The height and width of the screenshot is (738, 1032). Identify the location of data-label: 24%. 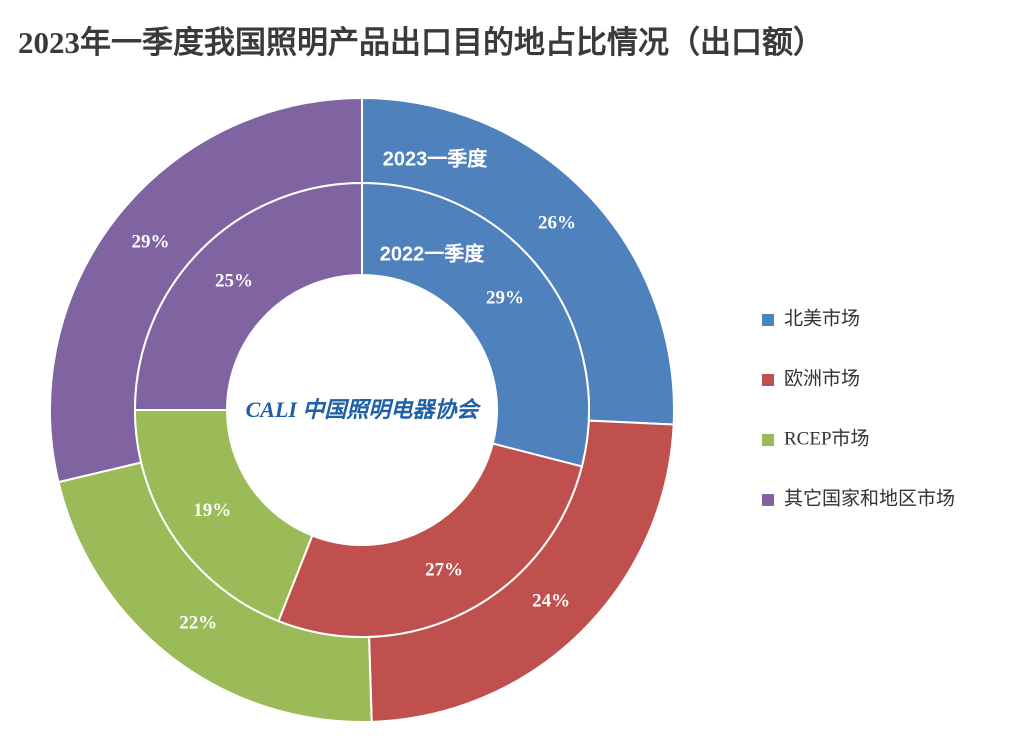
(551, 600).